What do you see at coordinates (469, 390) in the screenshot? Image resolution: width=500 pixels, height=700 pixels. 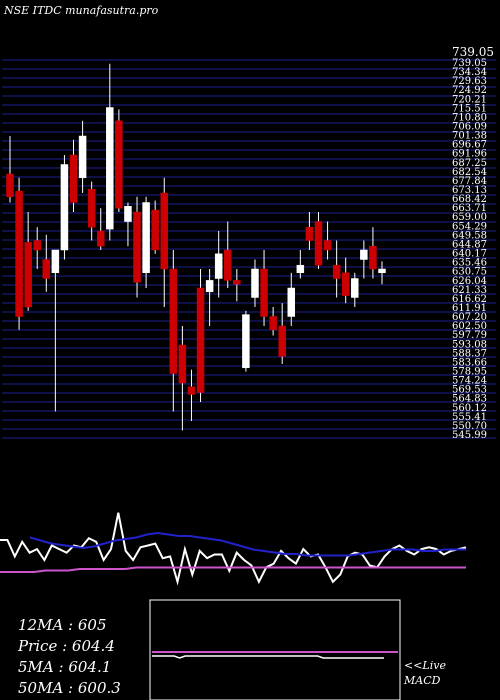 I see `axis-tick-label: 569.53` at bounding box center [469, 390].